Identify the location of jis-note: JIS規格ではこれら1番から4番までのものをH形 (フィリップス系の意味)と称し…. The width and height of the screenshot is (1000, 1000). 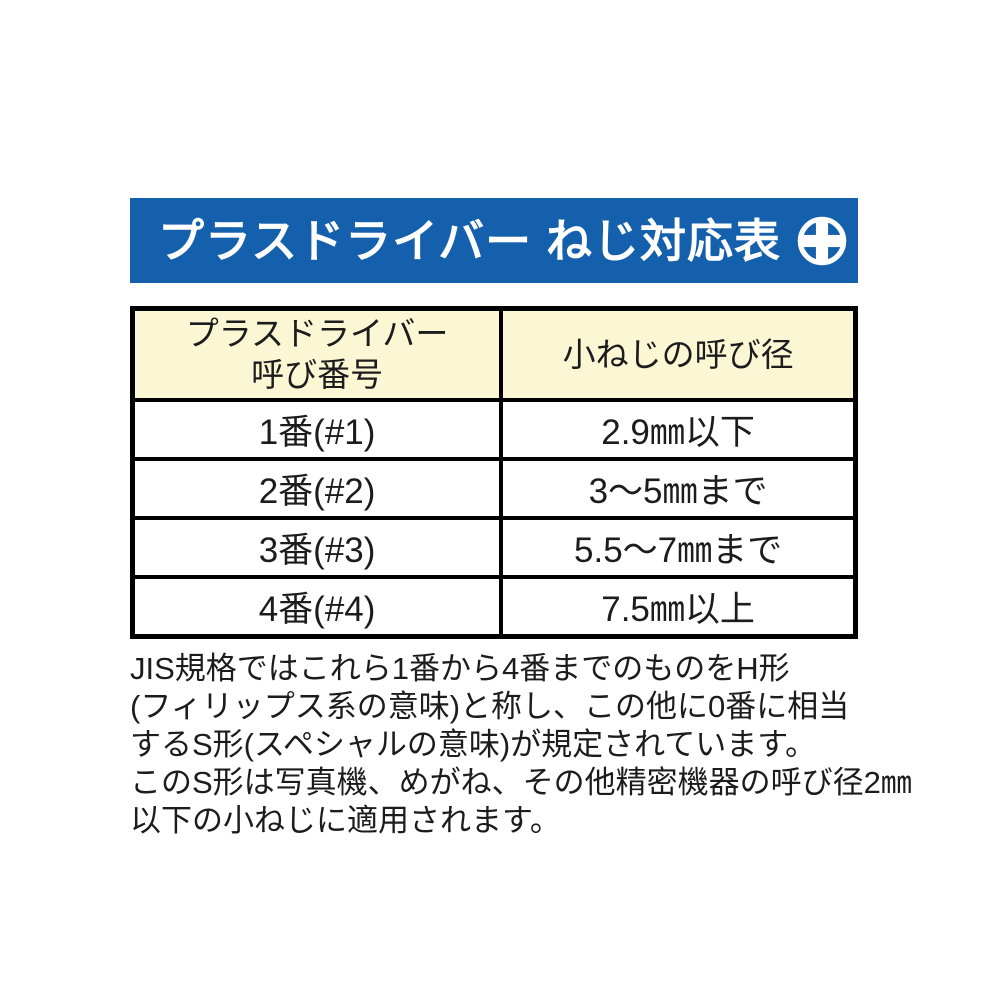
(521, 745).